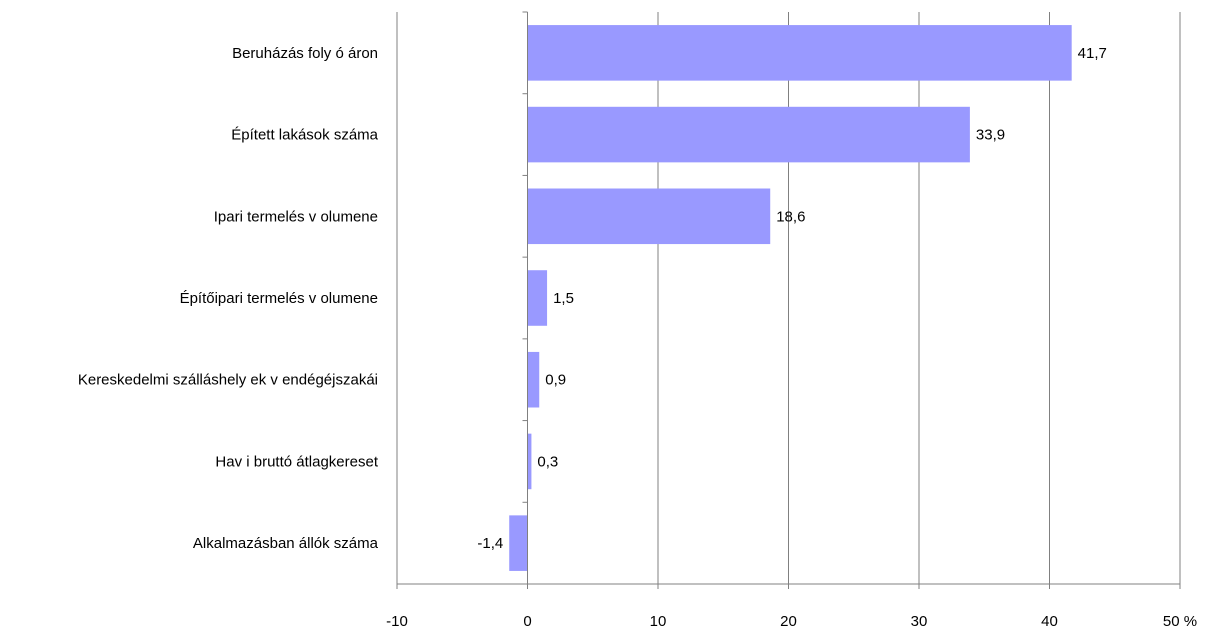  I want to click on x-tick-label: 40, so click(1049, 621).